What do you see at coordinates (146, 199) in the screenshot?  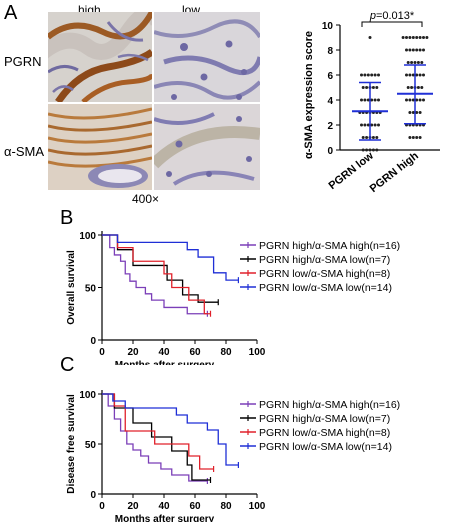 I see `magnification-label: 400×` at bounding box center [146, 199].